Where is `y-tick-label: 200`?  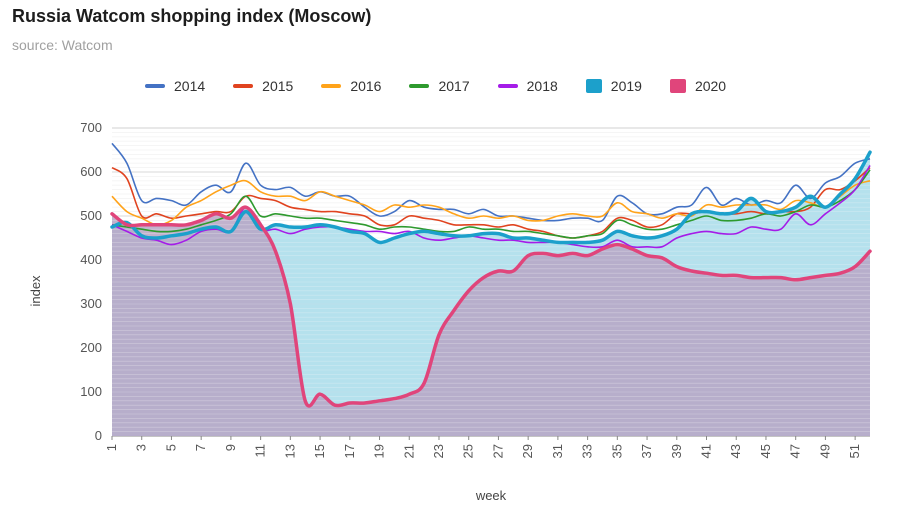
y-tick-label: 200 is located at coordinates (91, 347).